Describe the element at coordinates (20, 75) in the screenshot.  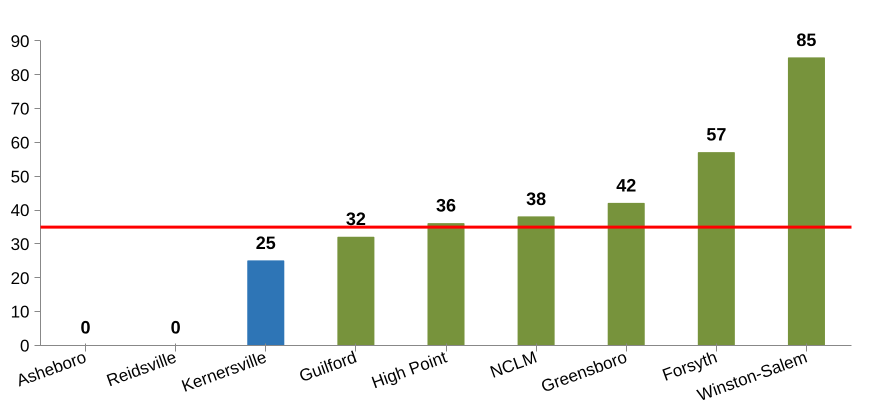
I see `y-tick-label: 80` at that location.